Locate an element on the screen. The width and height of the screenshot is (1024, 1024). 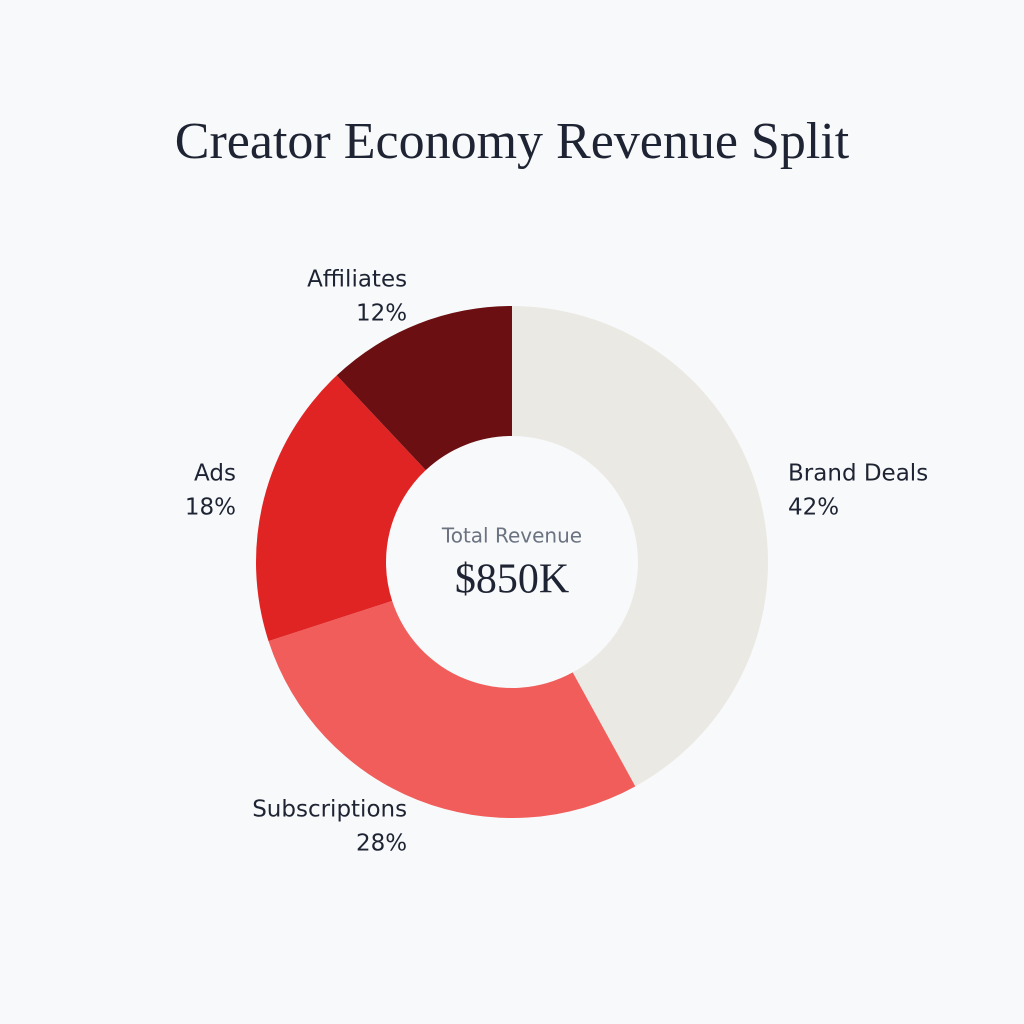
center-value: $850K is located at coordinates (512, 580).